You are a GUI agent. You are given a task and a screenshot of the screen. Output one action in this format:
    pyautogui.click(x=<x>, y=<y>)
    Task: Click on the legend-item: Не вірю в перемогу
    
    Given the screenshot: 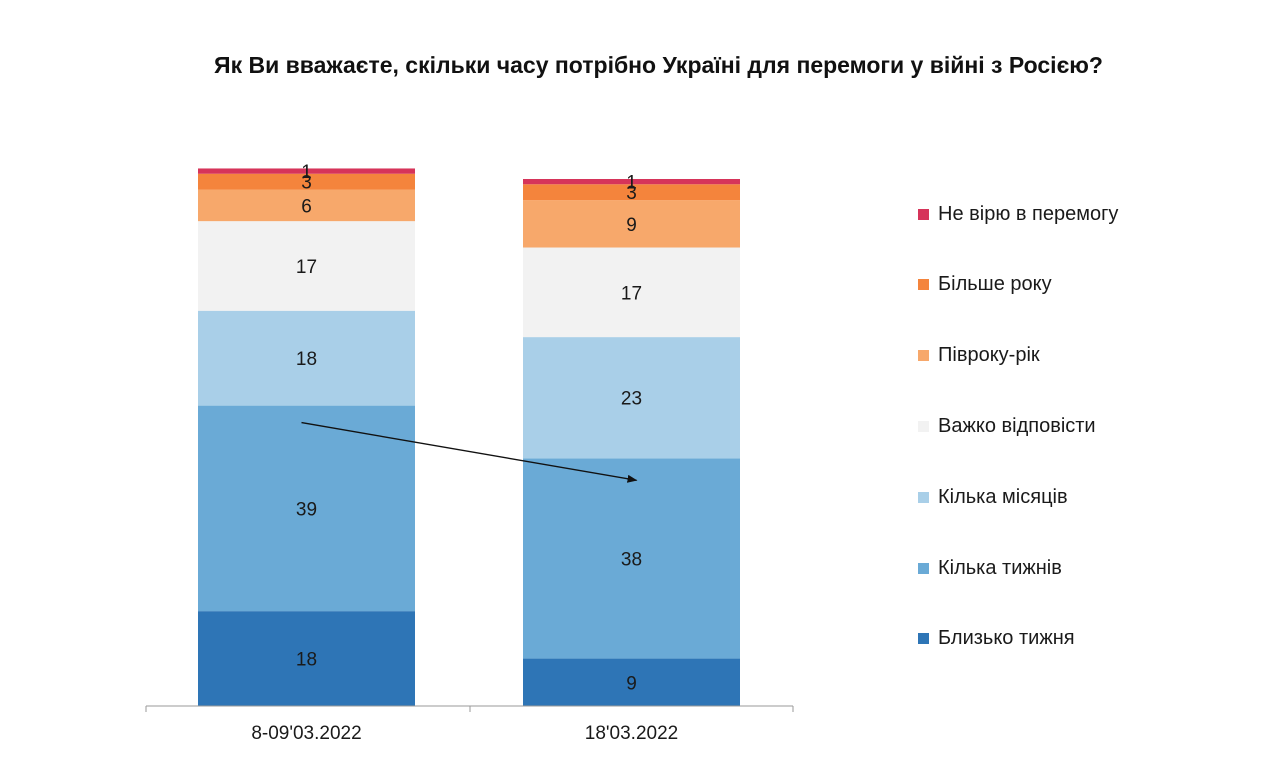 What is the action you would take?
    pyautogui.click(x=1018, y=214)
    